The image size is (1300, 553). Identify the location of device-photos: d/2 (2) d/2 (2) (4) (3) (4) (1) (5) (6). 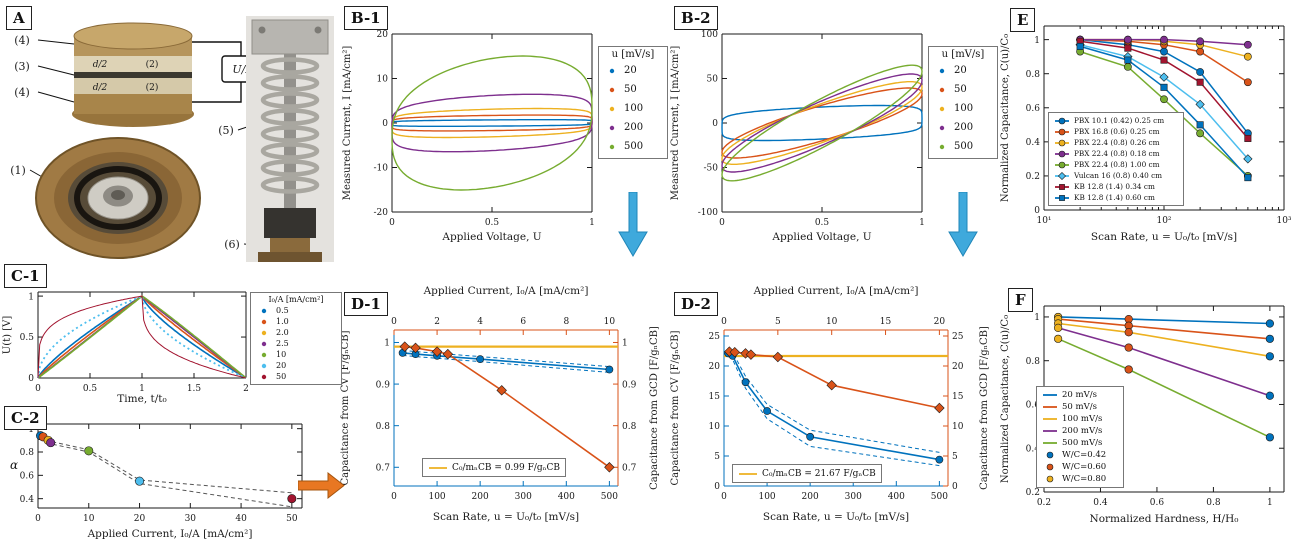
(172, 139).